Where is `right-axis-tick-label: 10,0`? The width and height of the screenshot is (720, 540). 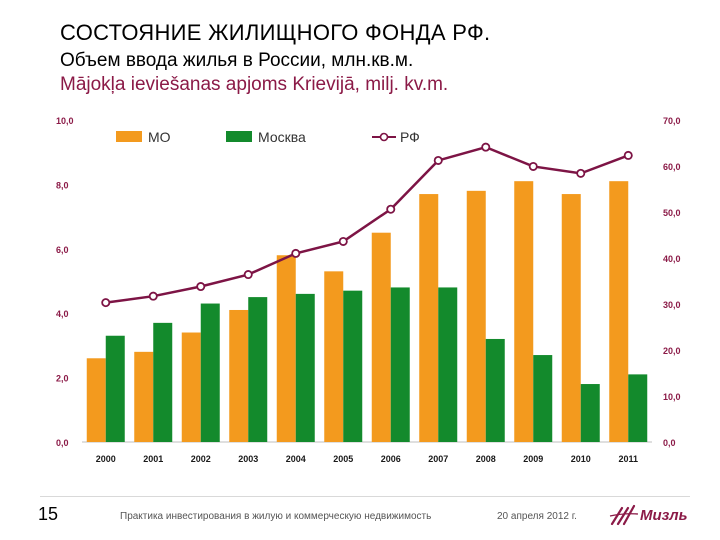 right-axis-tick-label: 10,0 is located at coordinates (672, 397).